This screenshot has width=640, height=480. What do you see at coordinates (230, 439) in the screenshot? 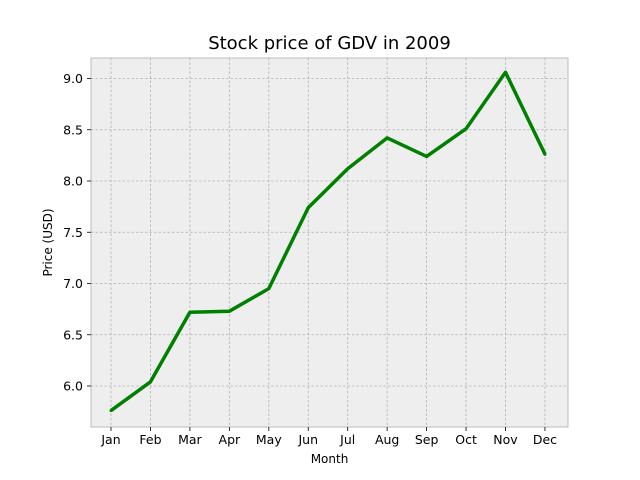
I see `x-tick-label: Apr` at bounding box center [230, 439].